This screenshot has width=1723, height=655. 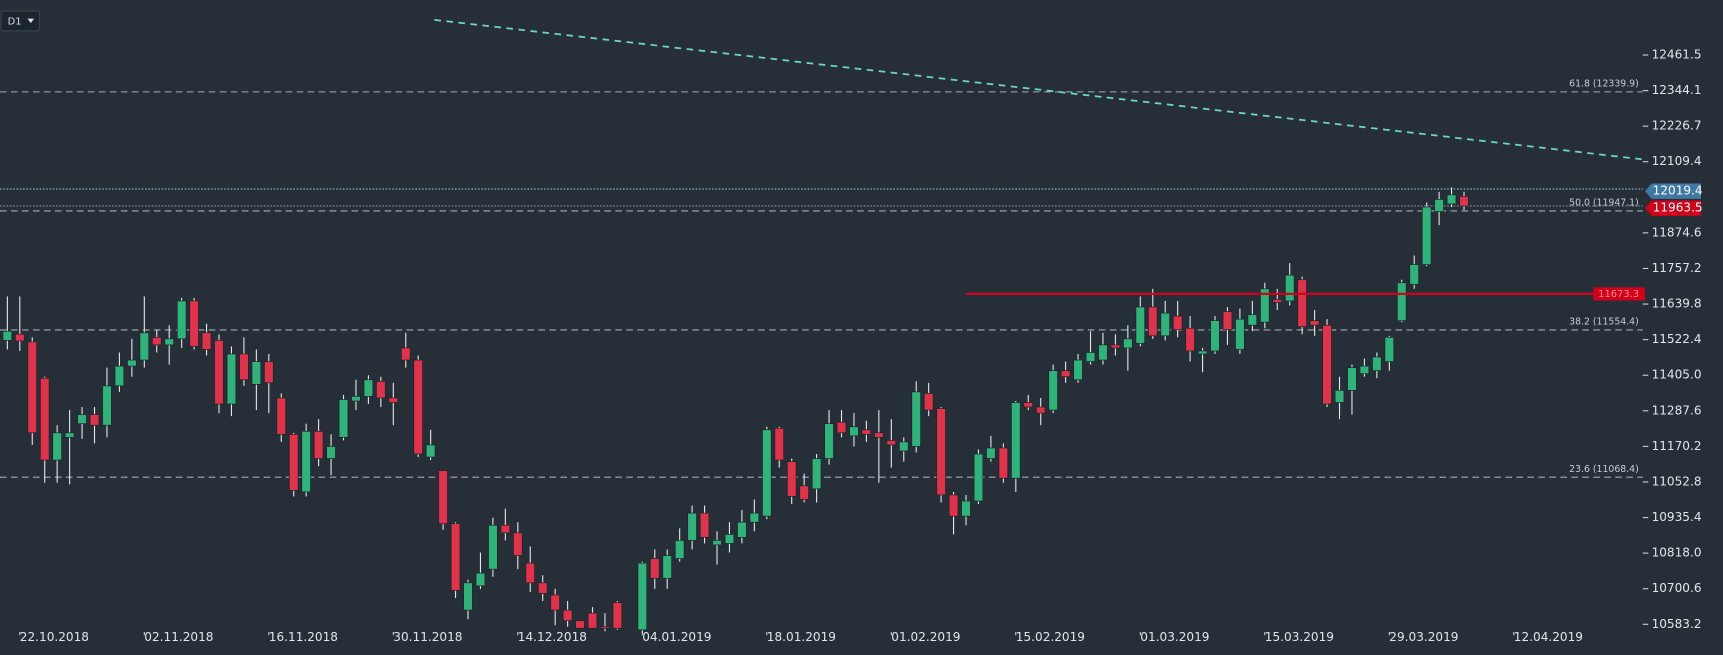 I want to click on price-tag-label: 11963.5, so click(x=1678, y=208).